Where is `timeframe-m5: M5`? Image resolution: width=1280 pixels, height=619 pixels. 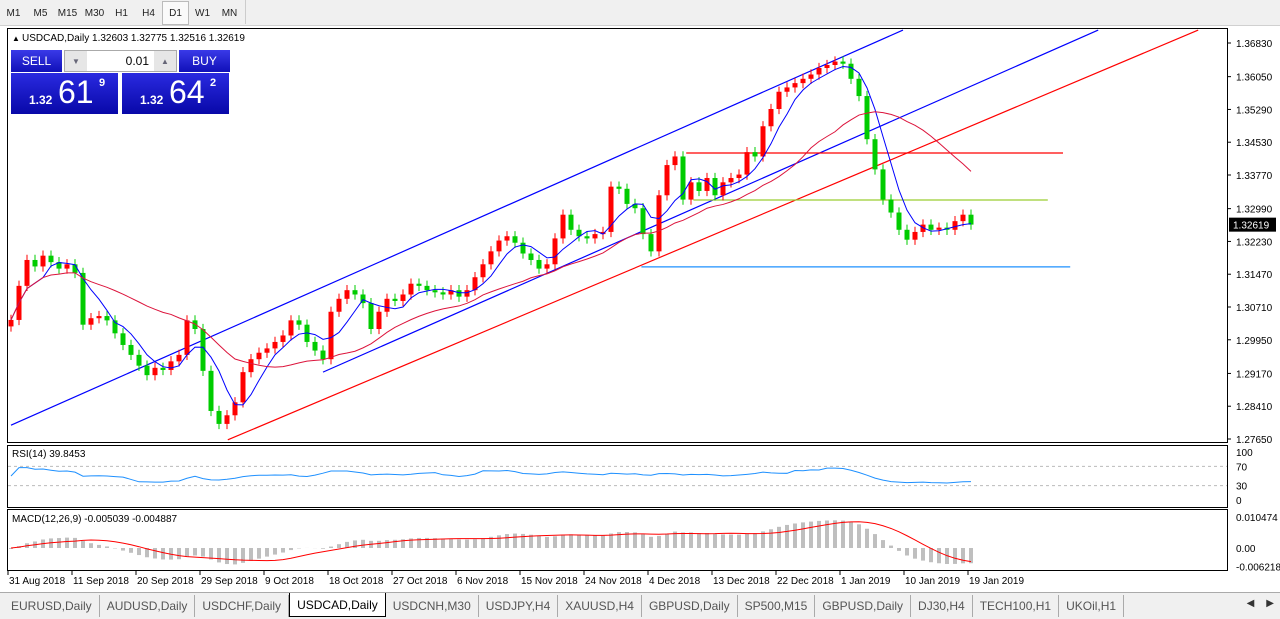
timeframe-m5: M5 is located at coordinates (40, 13).